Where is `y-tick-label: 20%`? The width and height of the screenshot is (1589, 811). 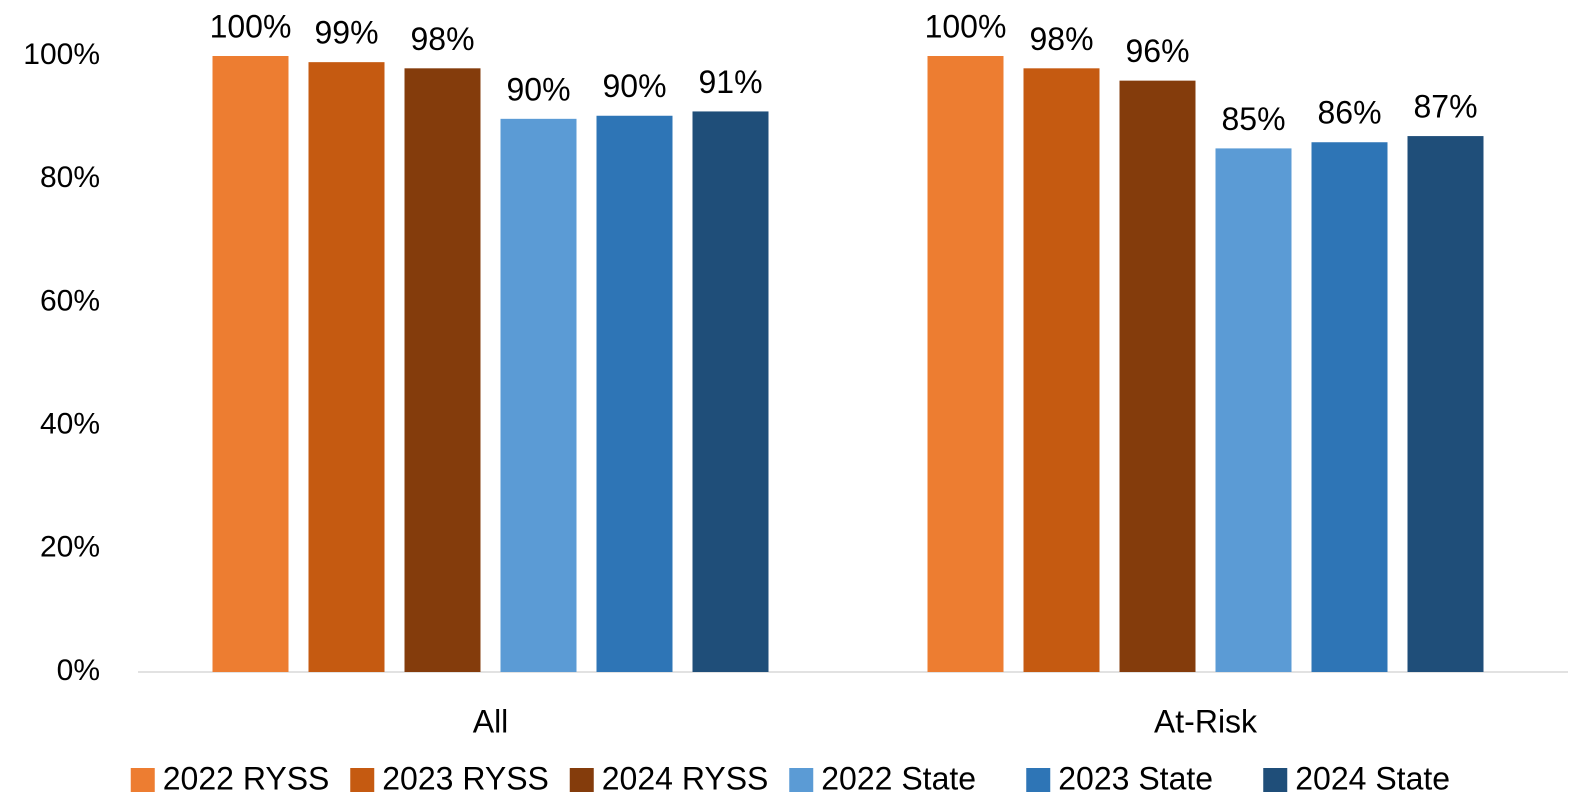 y-tick-label: 20% is located at coordinates (70, 547).